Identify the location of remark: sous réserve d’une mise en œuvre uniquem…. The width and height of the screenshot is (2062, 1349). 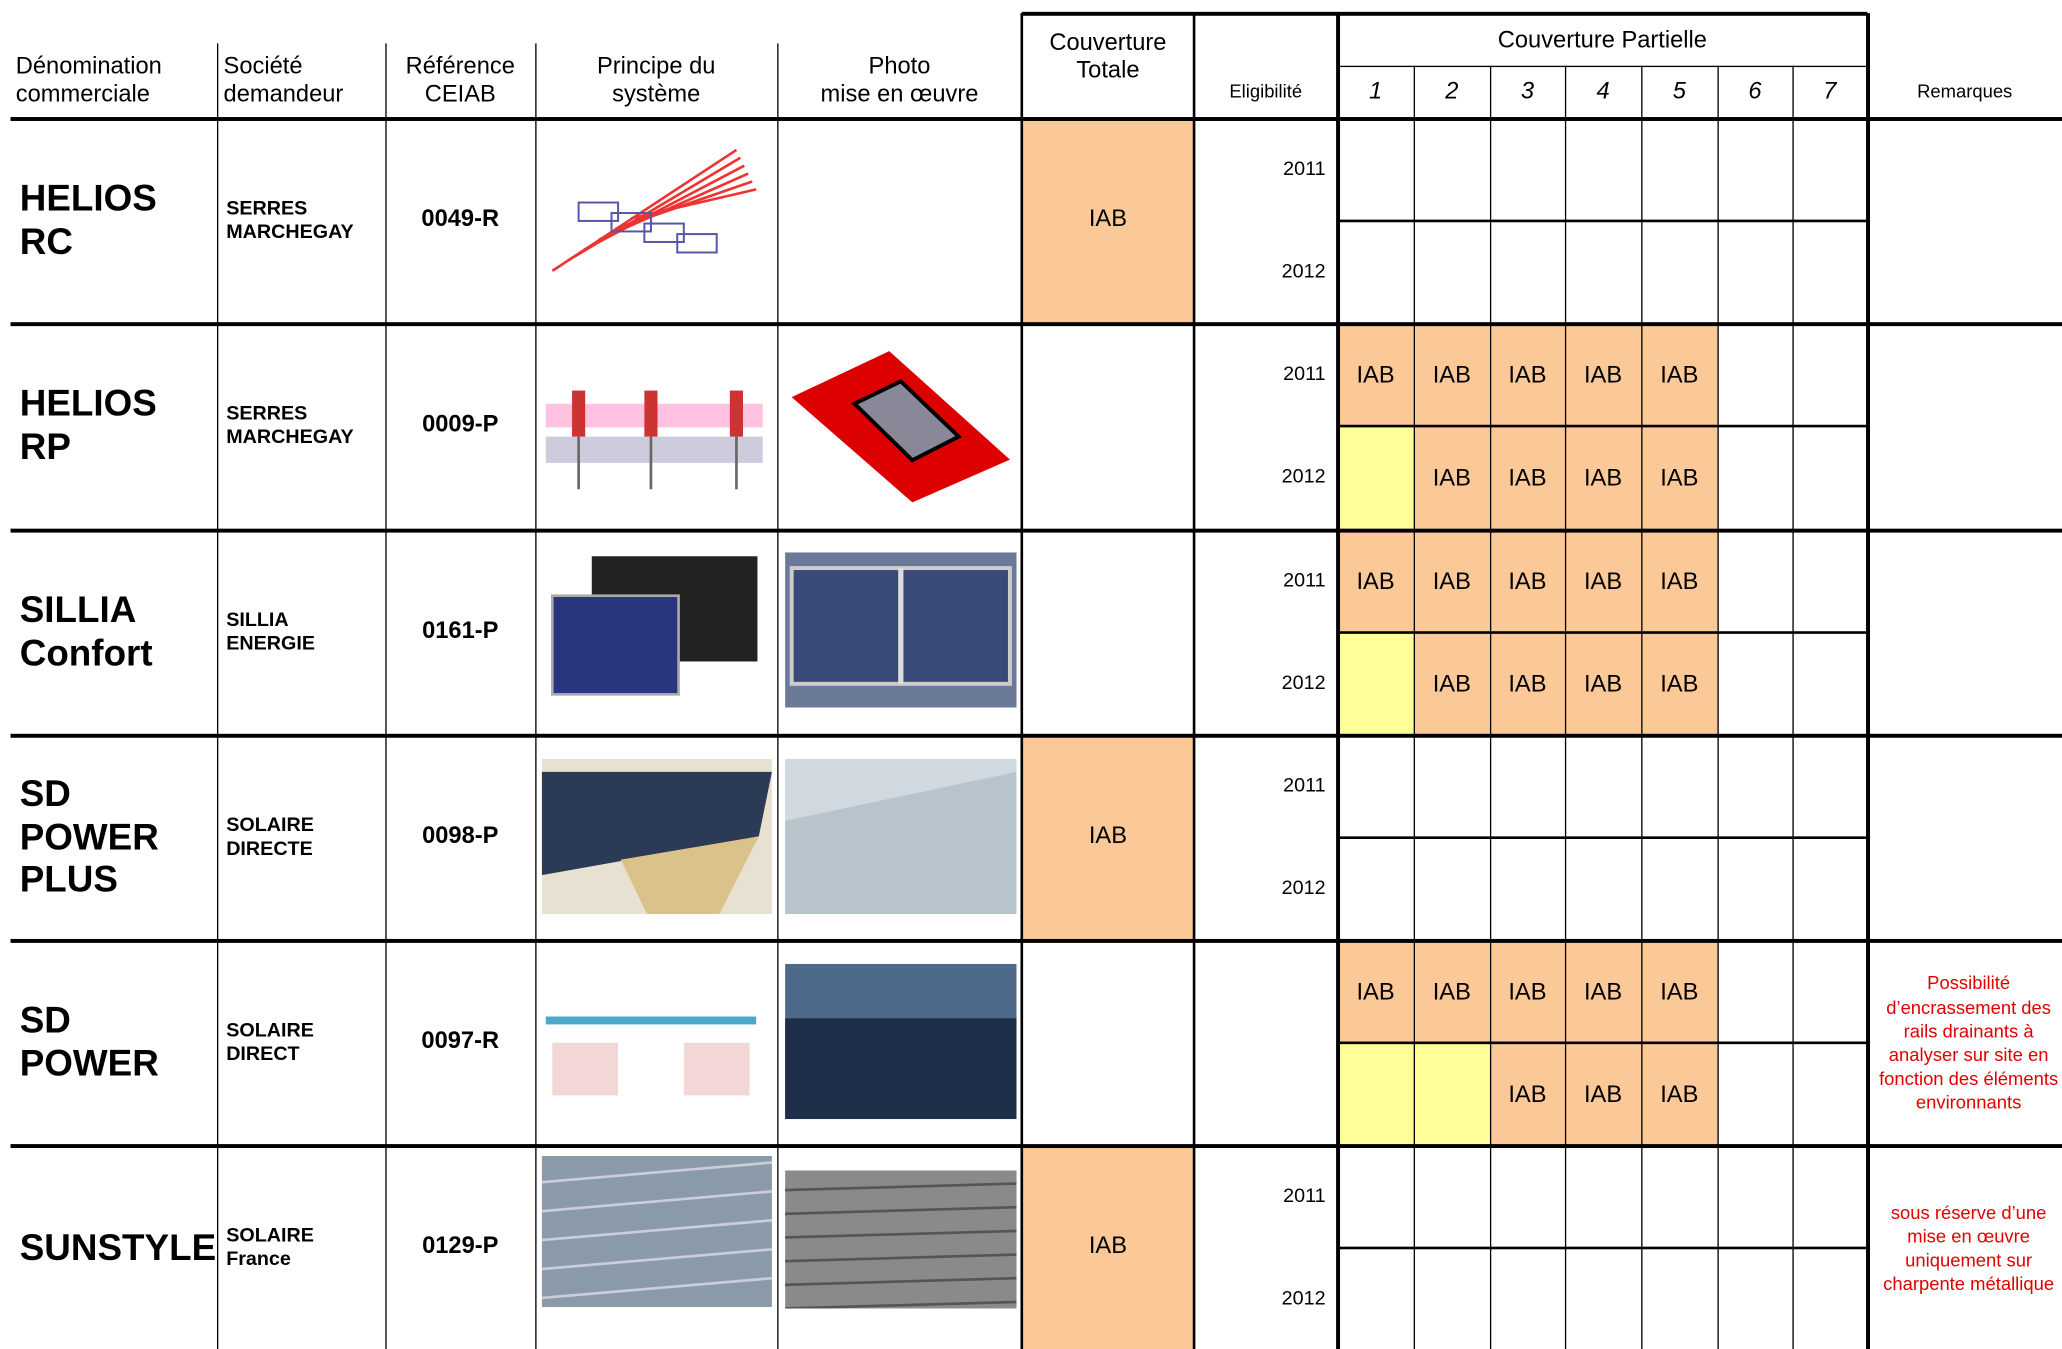
(1969, 1248).